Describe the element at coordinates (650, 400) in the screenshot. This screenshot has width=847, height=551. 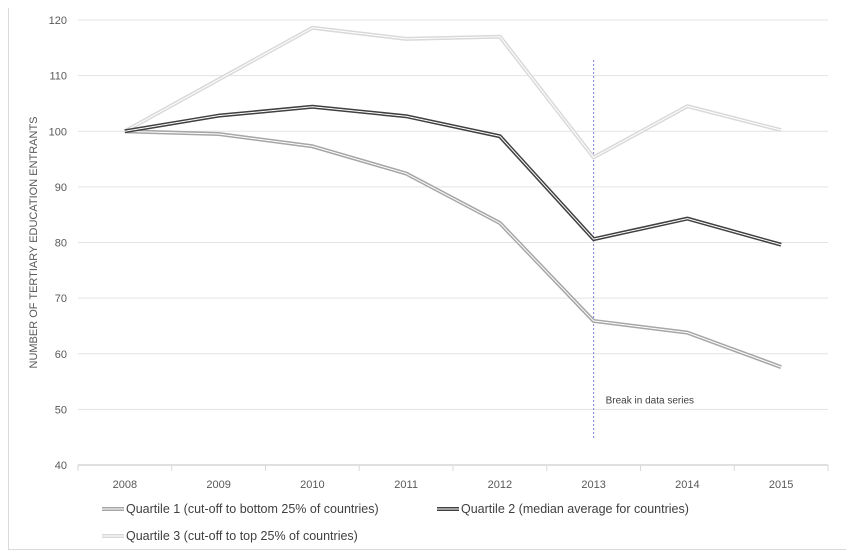
I see `break-annotation-text: Break in data series` at that location.